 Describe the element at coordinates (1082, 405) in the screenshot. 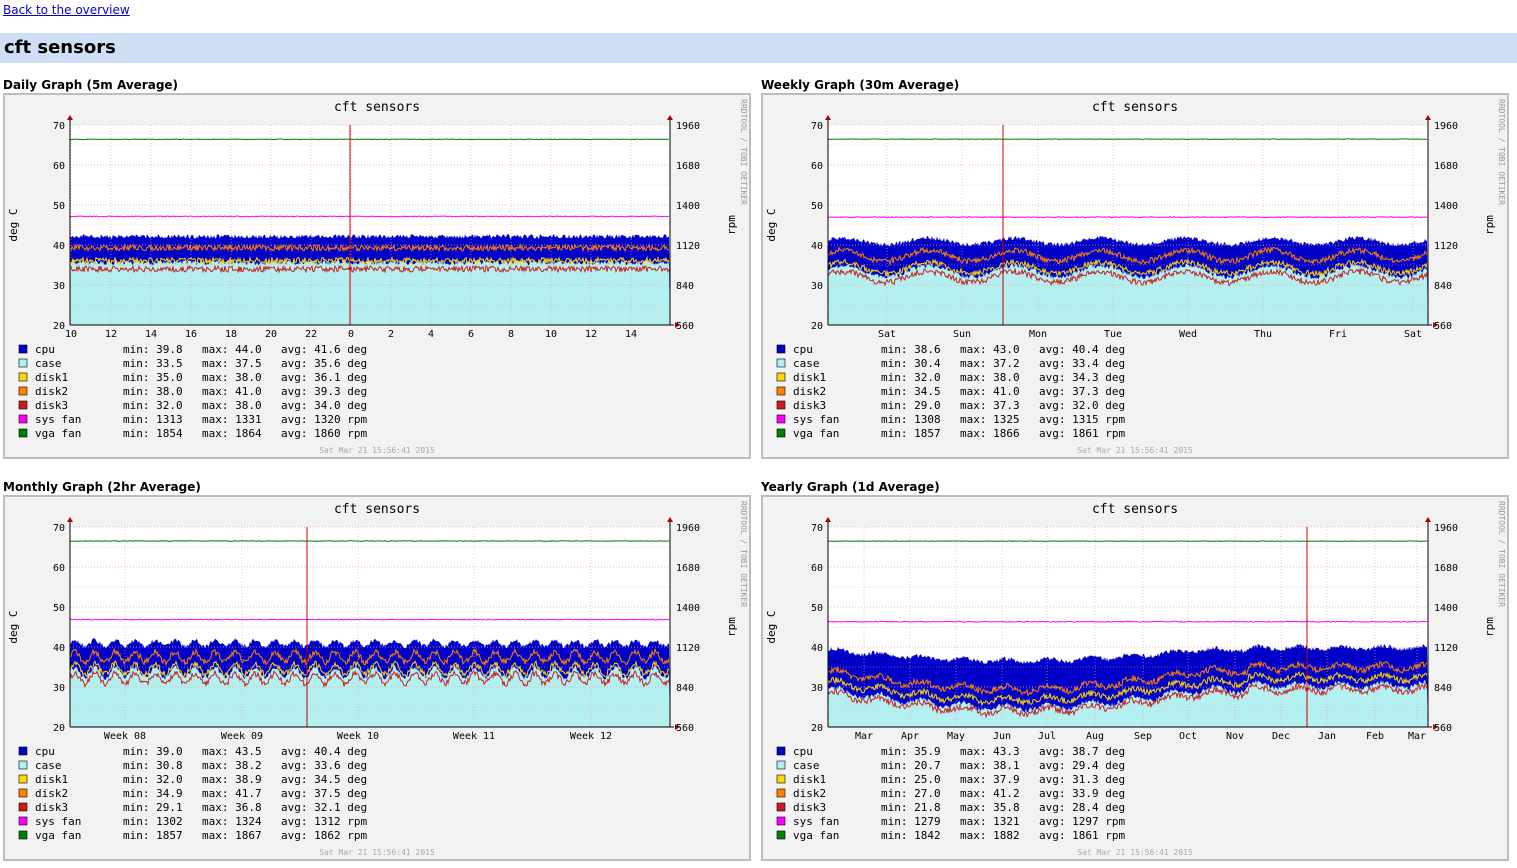

I see `legend-avg-disk3: avg: 32.0 deg` at that location.